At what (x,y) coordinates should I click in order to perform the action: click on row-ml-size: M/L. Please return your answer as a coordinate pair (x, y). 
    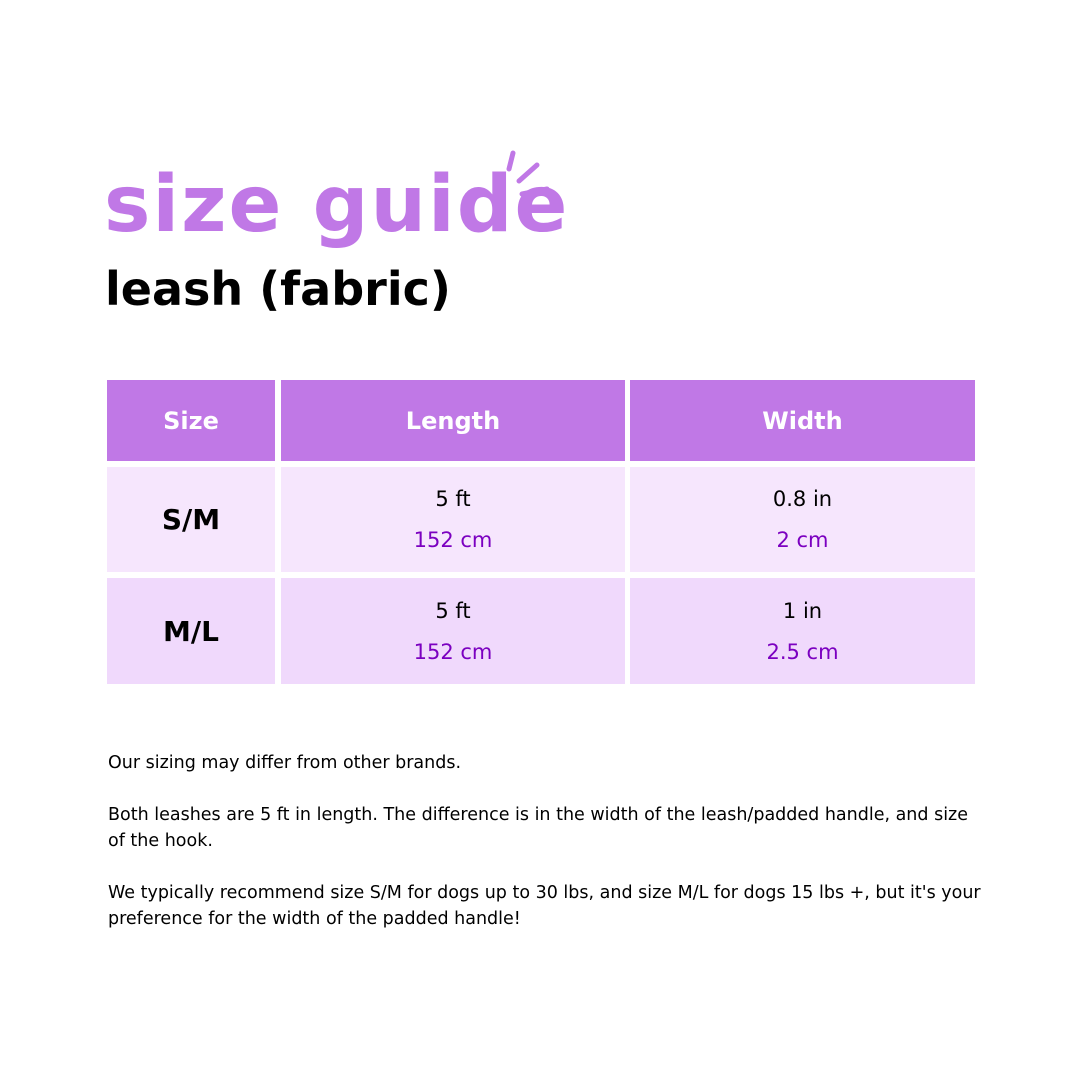
    Looking at the image, I should click on (191, 631).